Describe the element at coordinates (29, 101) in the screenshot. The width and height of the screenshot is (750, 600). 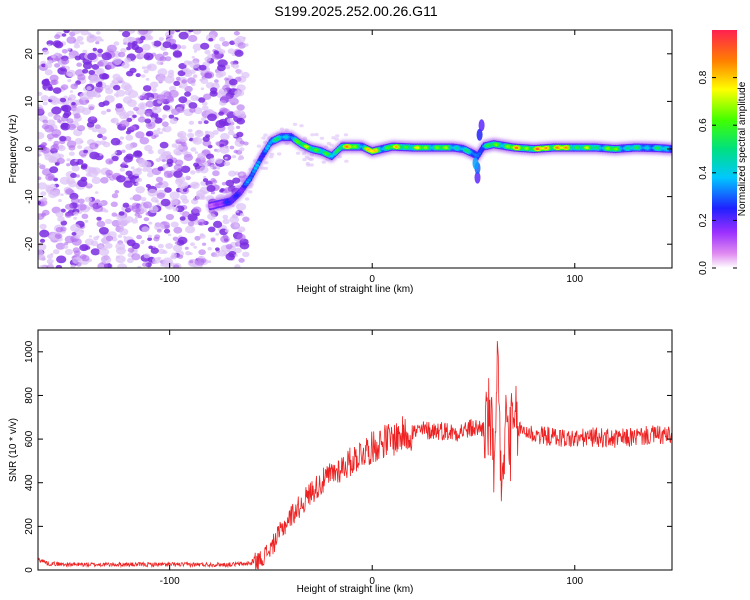
I see `y-tick-label: 10` at that location.